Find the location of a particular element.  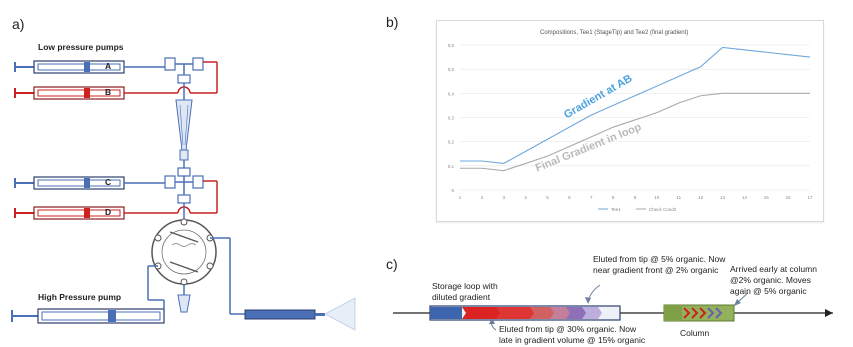

y-tick-label: 0,2 is located at coordinates (451, 142).